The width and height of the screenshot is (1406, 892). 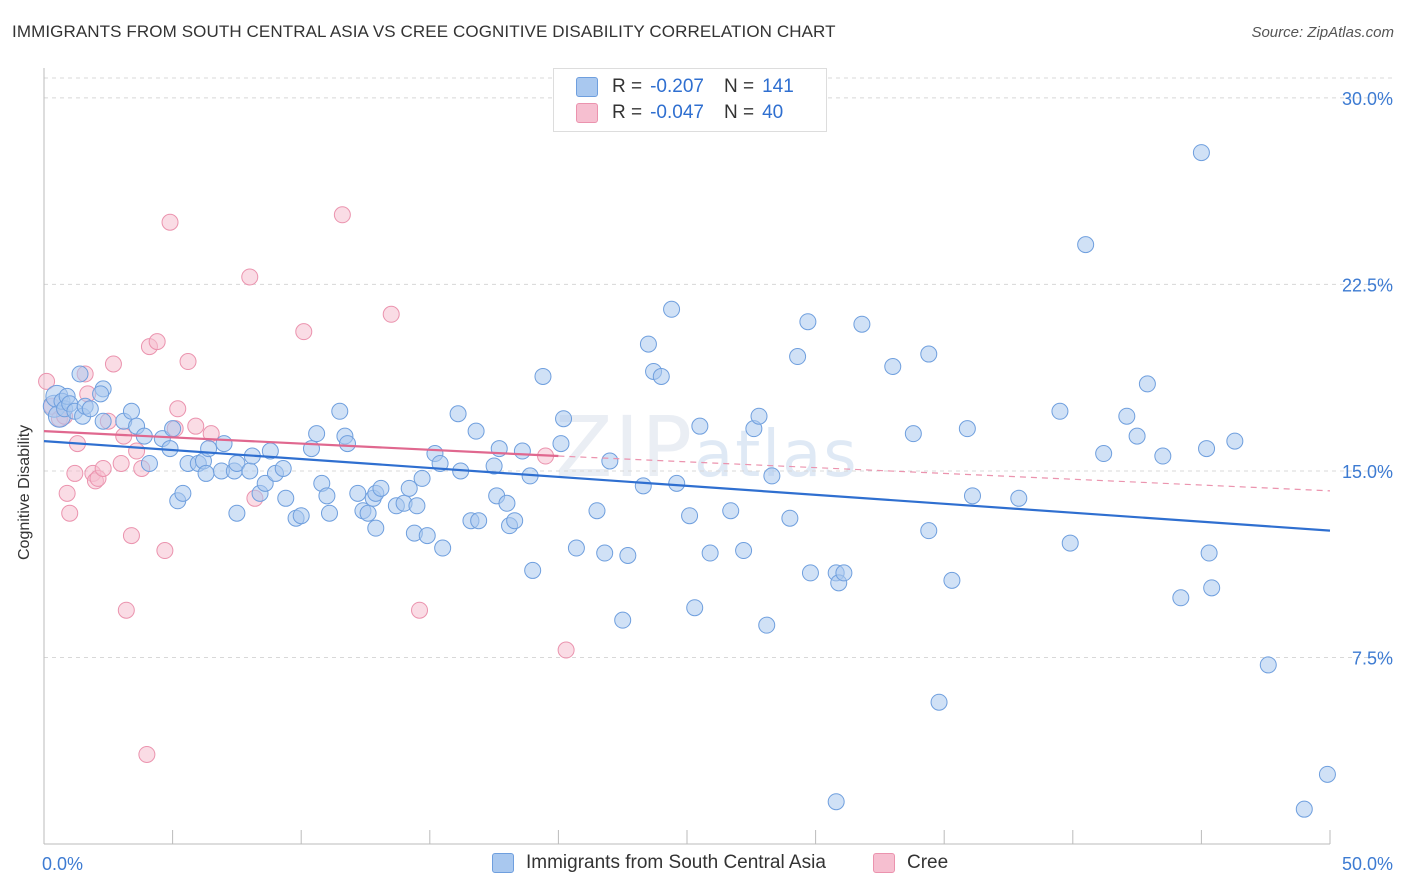 What do you see at coordinates (62, 864) in the screenshot?
I see `x-tick-label-left: 0.0%` at bounding box center [62, 864].